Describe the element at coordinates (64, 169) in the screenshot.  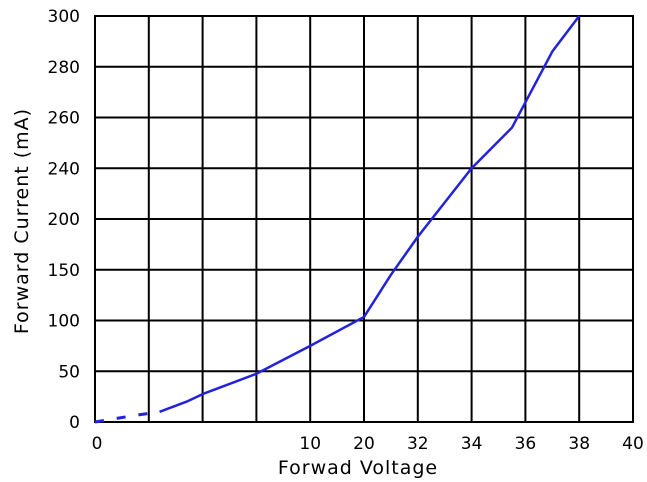
I see `y-tick-label: 240` at that location.